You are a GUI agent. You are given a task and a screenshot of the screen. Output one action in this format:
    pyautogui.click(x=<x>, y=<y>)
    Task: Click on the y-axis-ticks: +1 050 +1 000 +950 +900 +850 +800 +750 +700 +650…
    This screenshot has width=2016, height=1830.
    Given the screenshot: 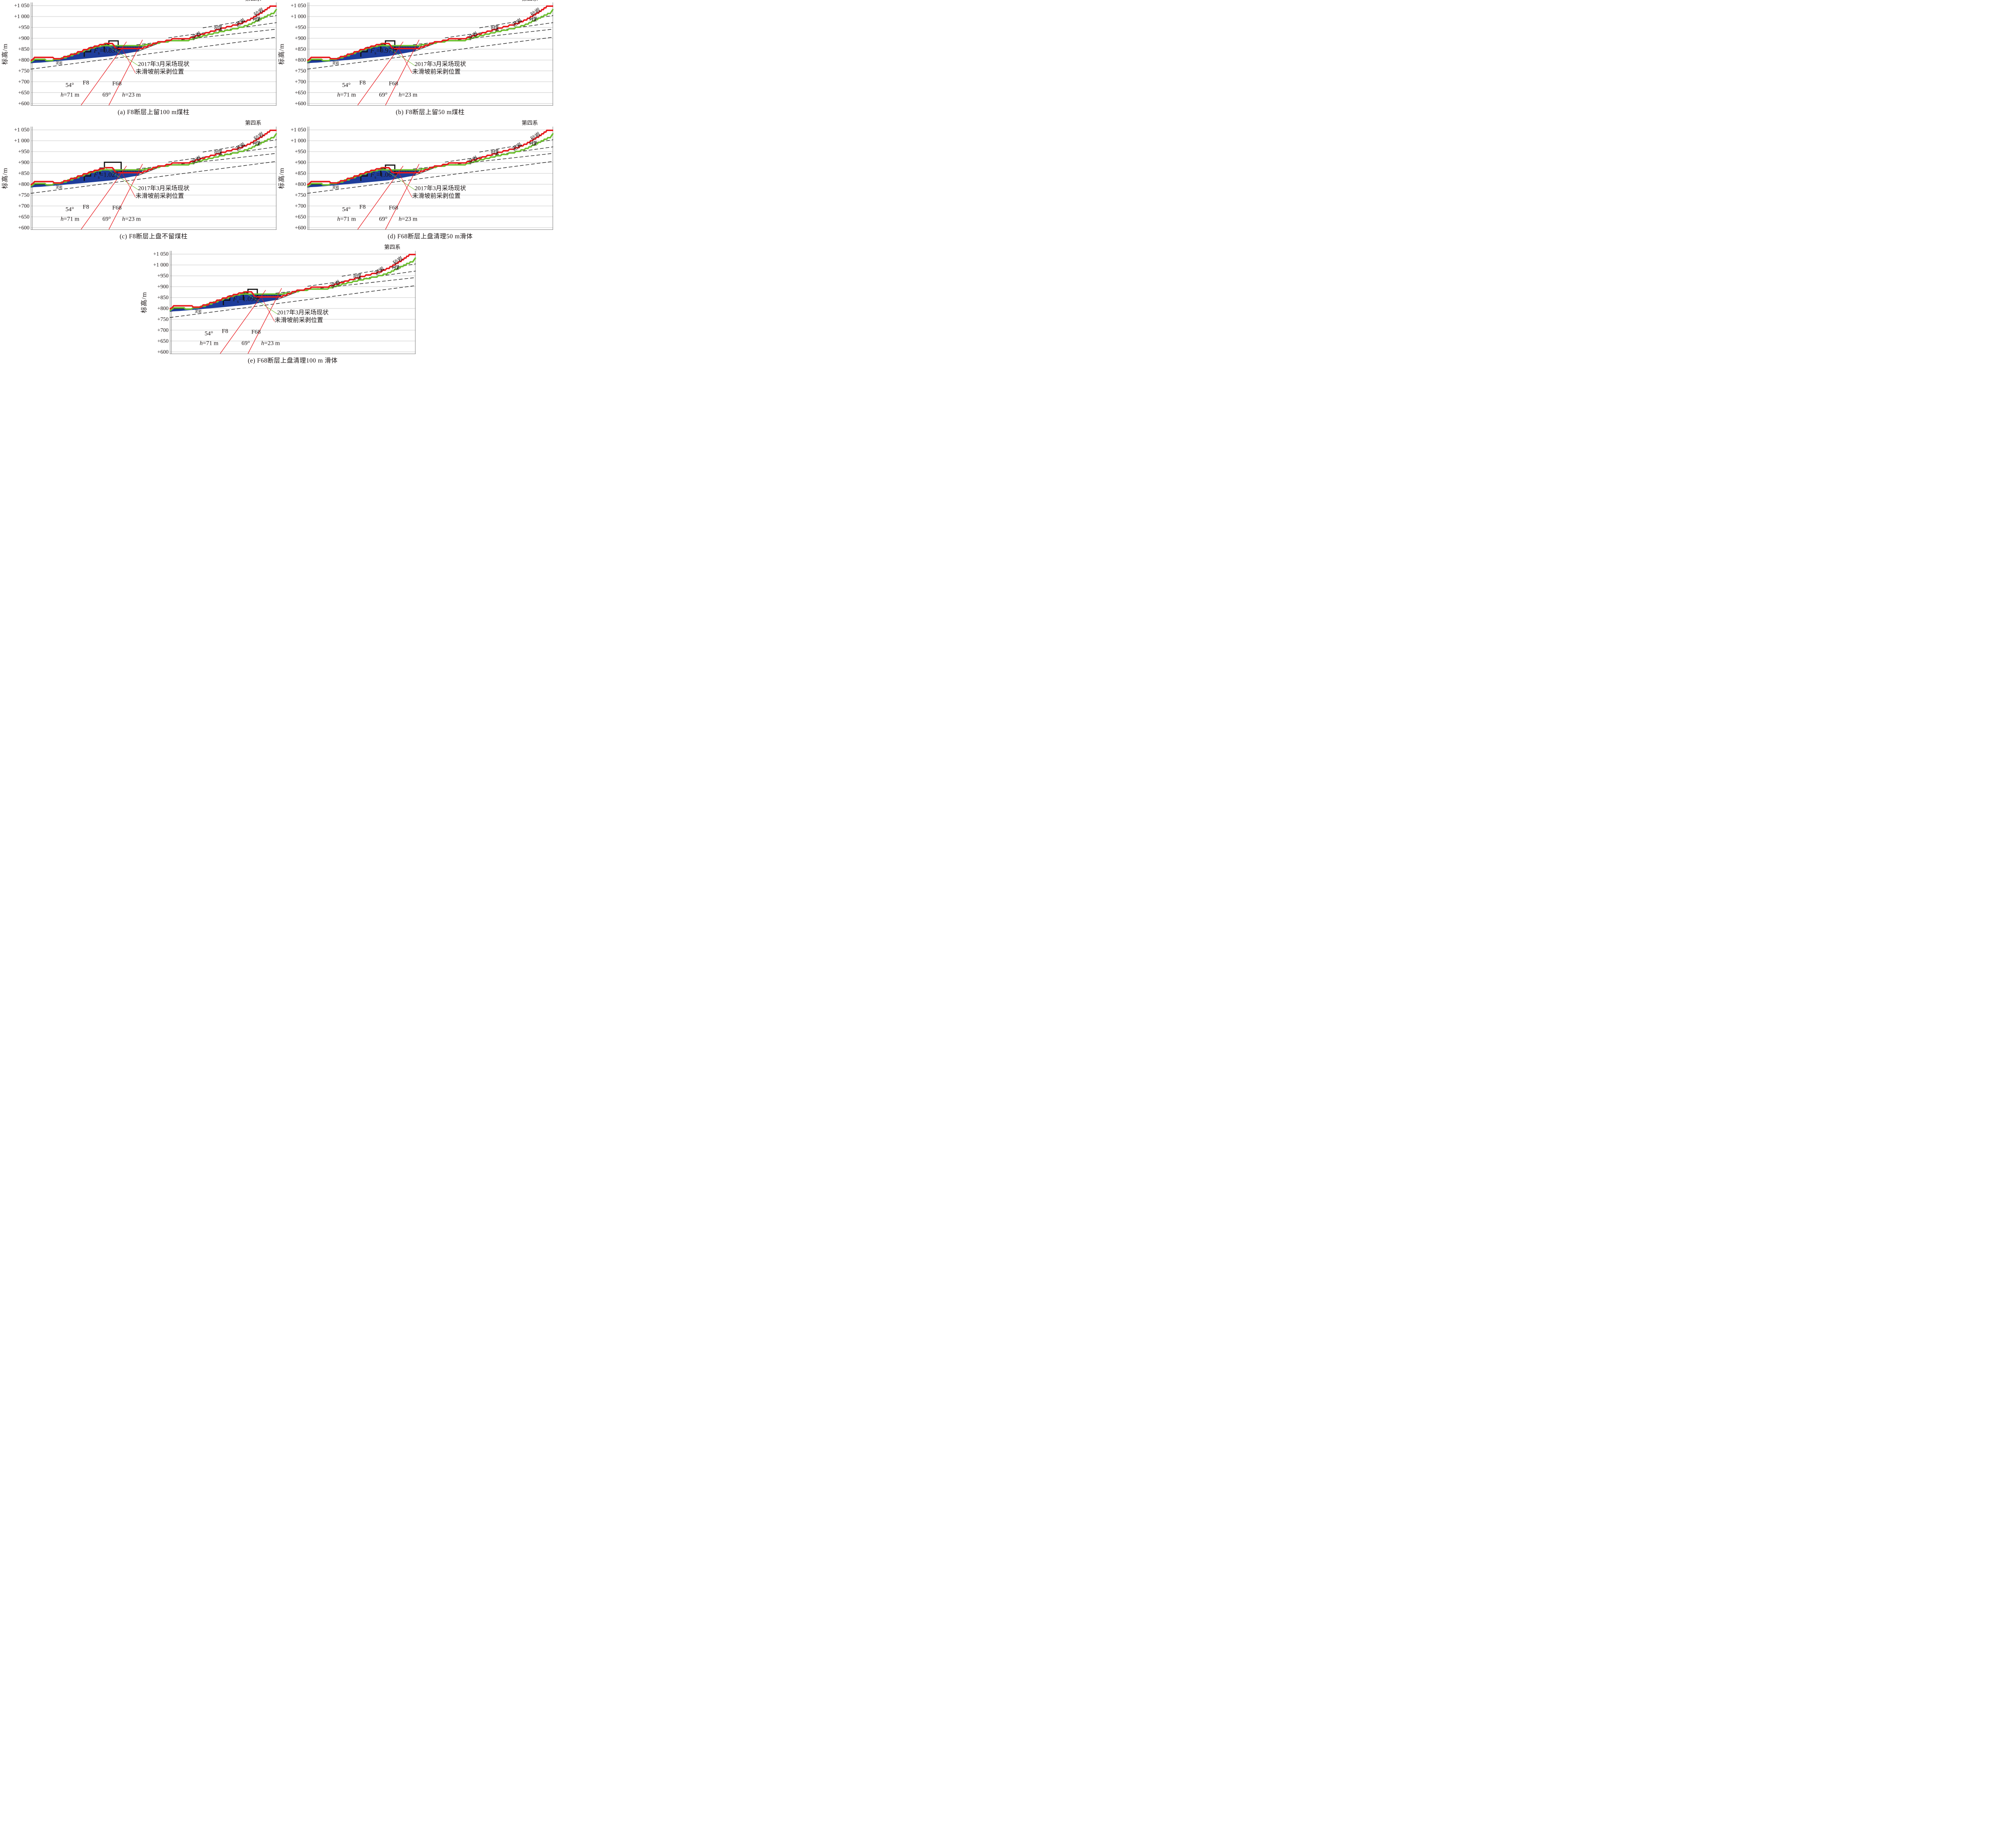 What is the action you would take?
    pyautogui.click(x=19, y=54)
    